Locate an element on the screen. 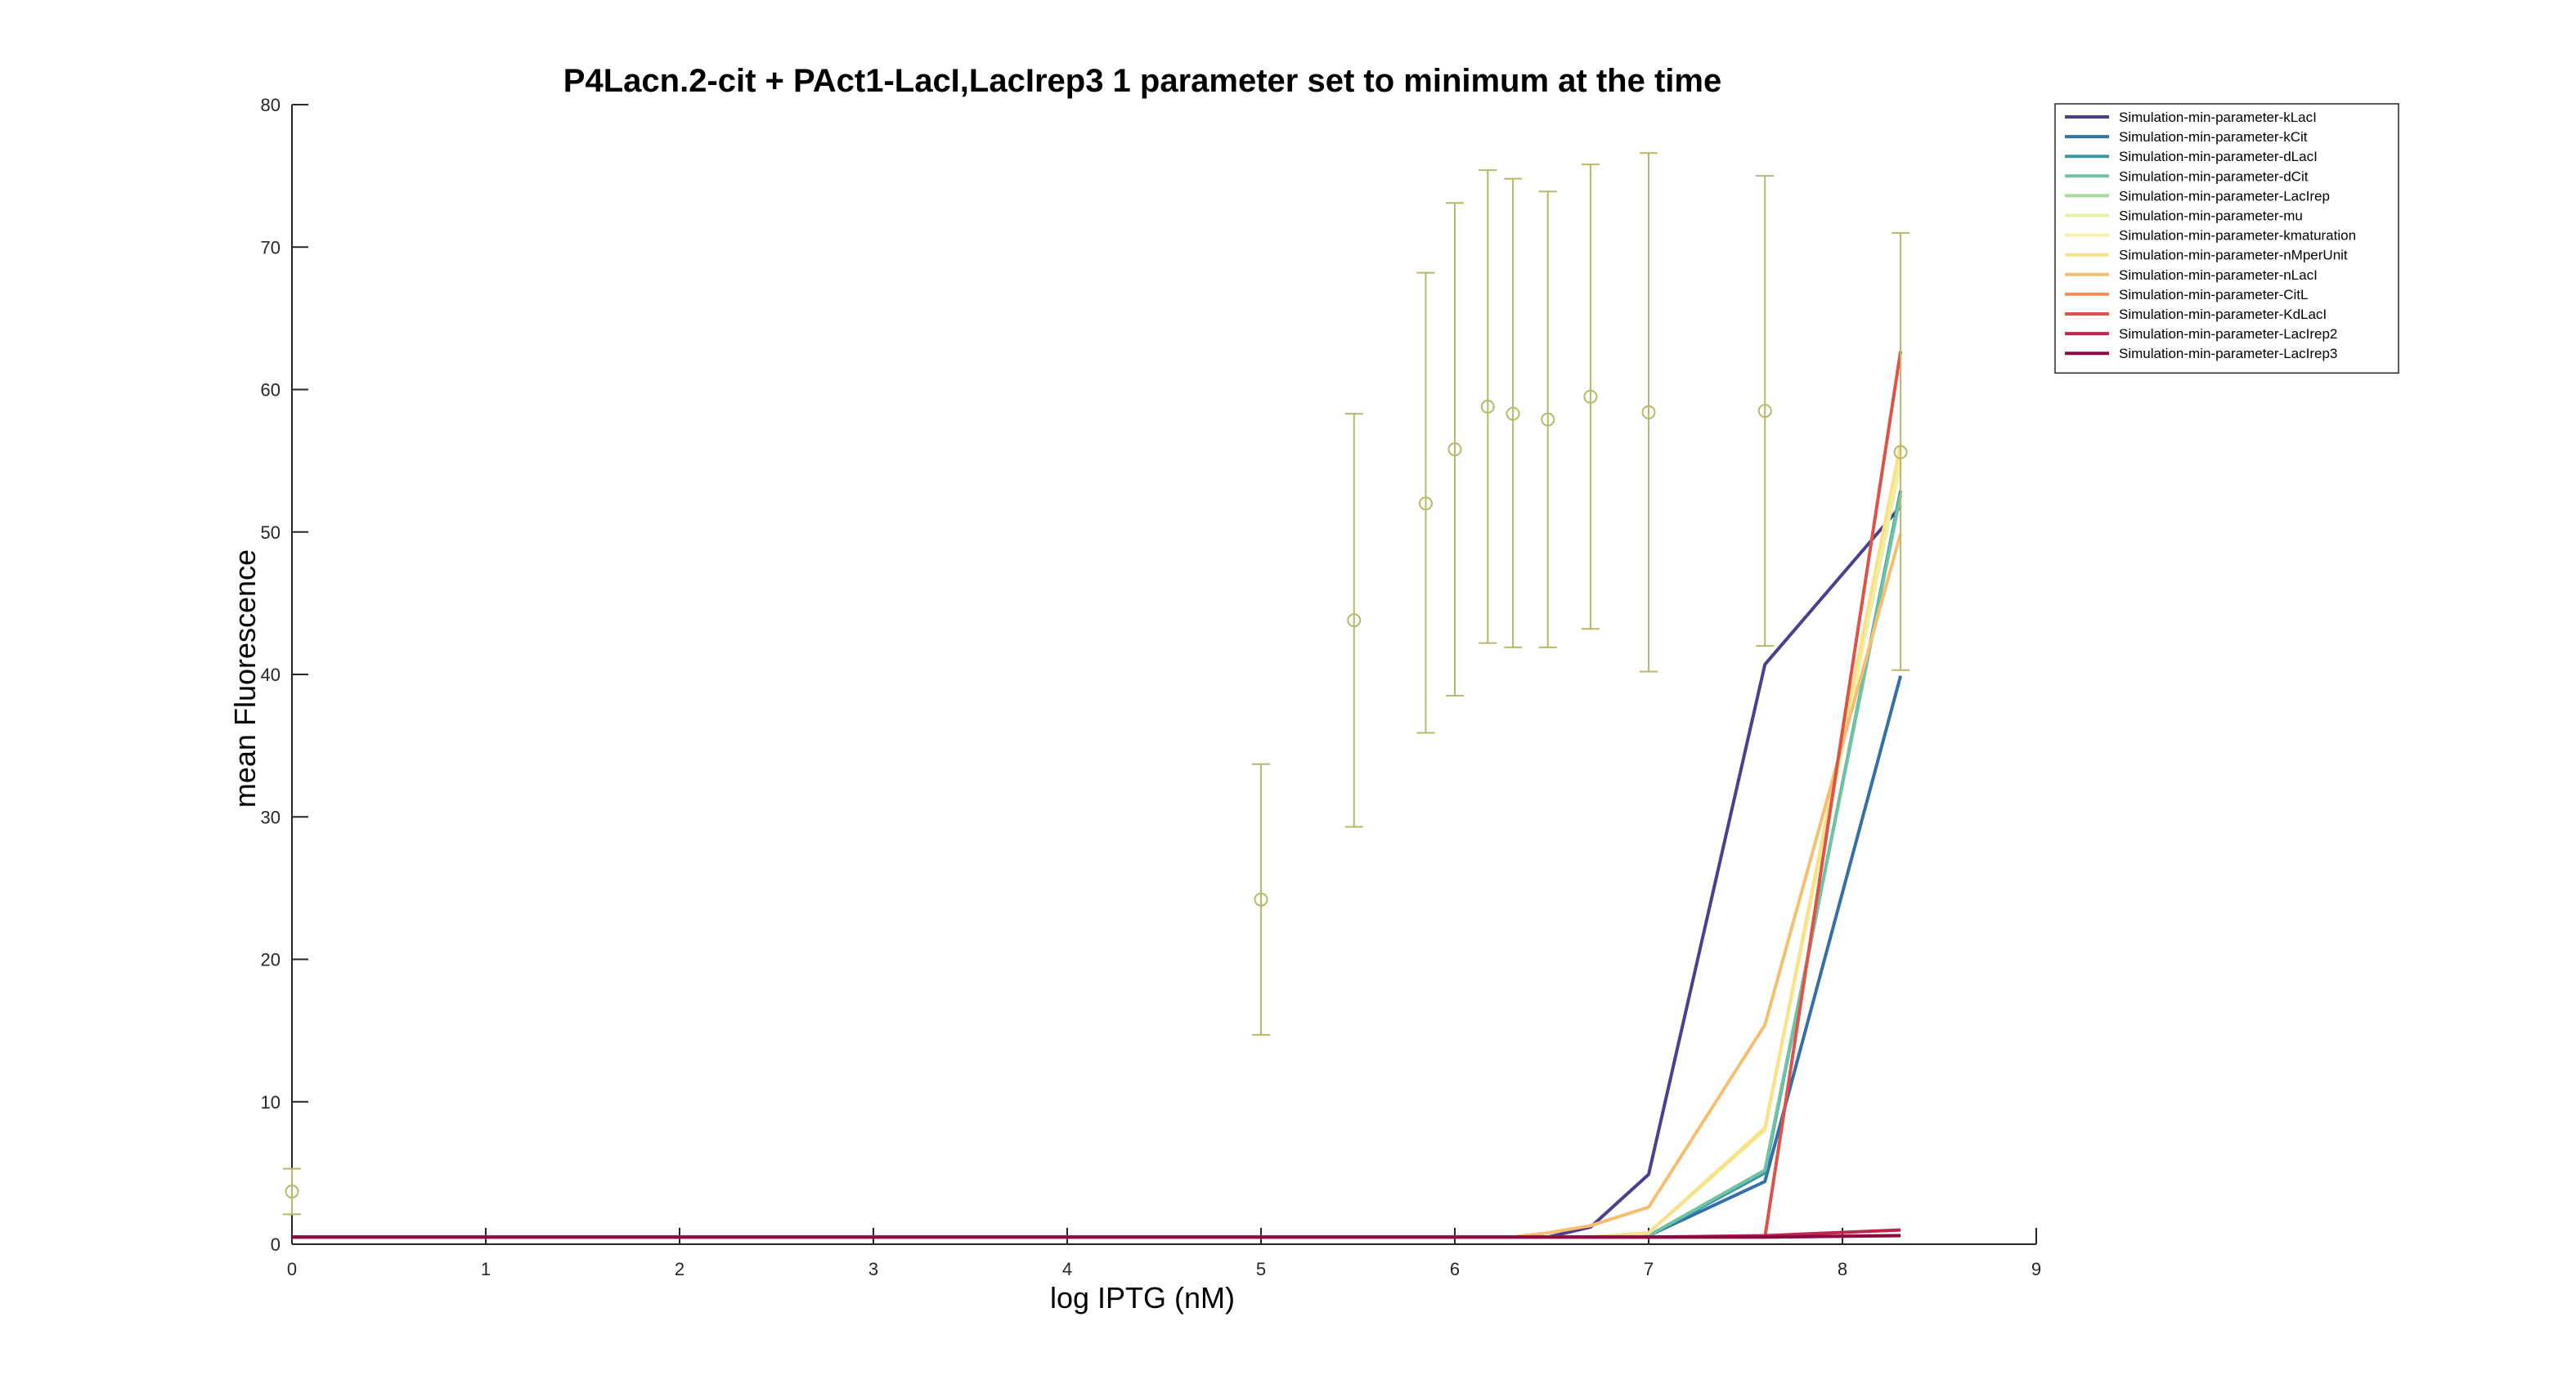 Image resolution: width=2576 pixels, height=1384 pixels. y-tick-label: 20 is located at coordinates (270, 960).